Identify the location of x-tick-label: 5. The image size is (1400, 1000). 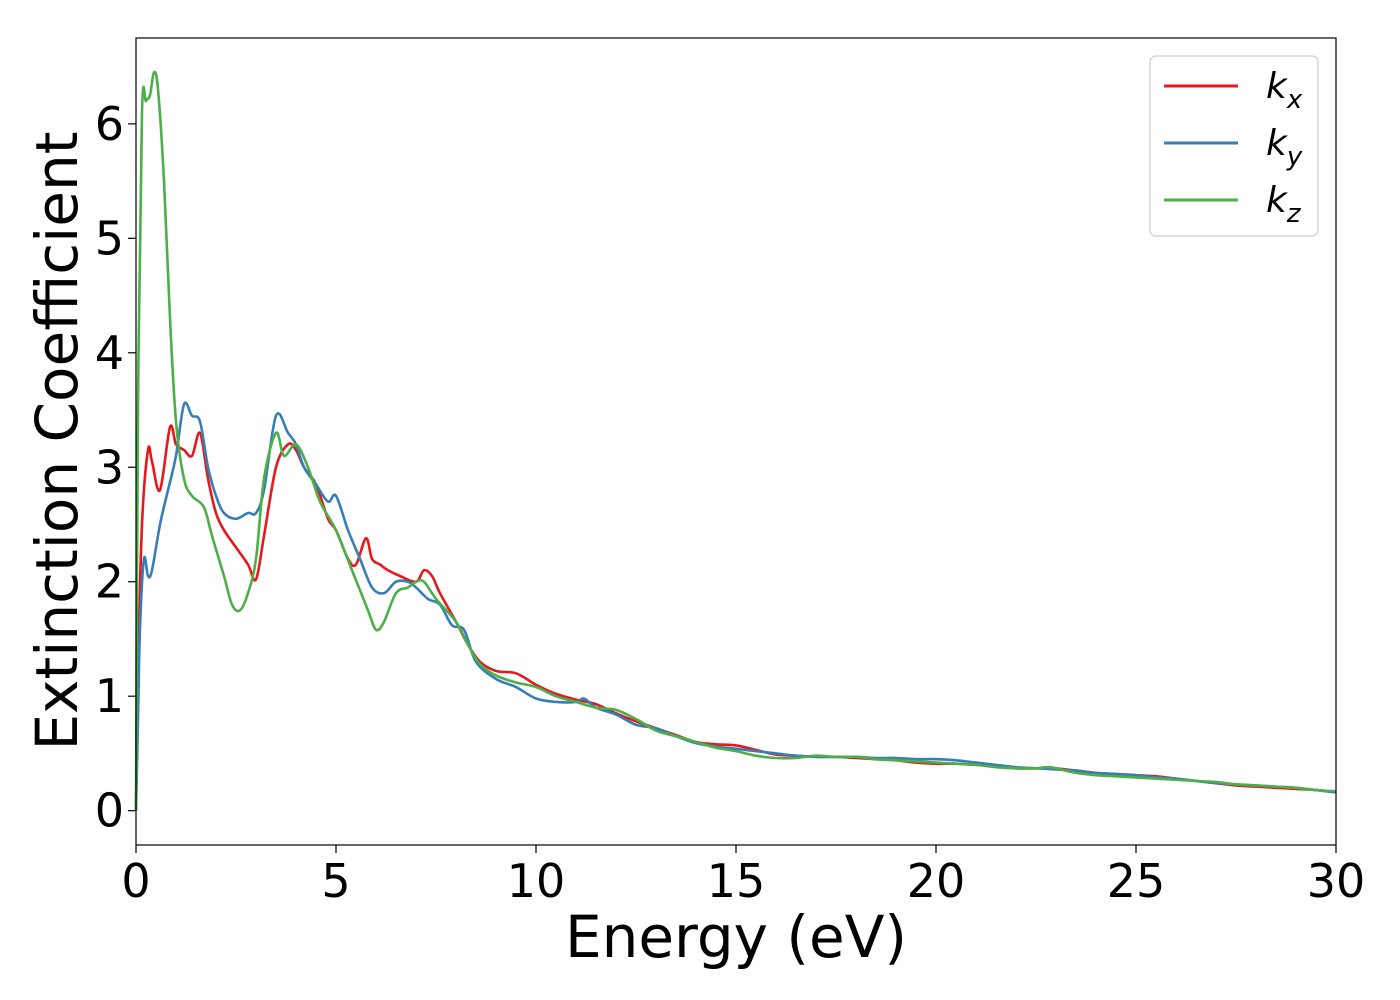
(335, 881).